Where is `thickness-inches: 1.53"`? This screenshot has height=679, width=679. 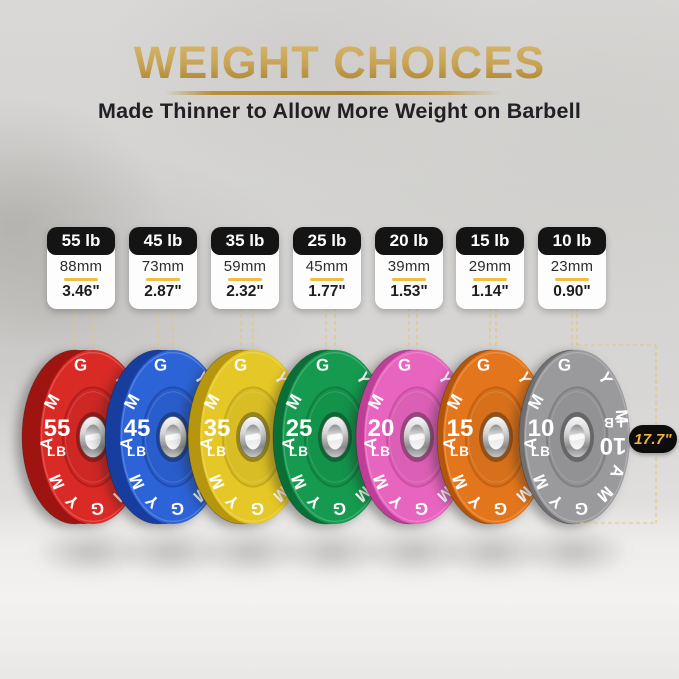
thickness-inches: 1.53" is located at coordinates (409, 291).